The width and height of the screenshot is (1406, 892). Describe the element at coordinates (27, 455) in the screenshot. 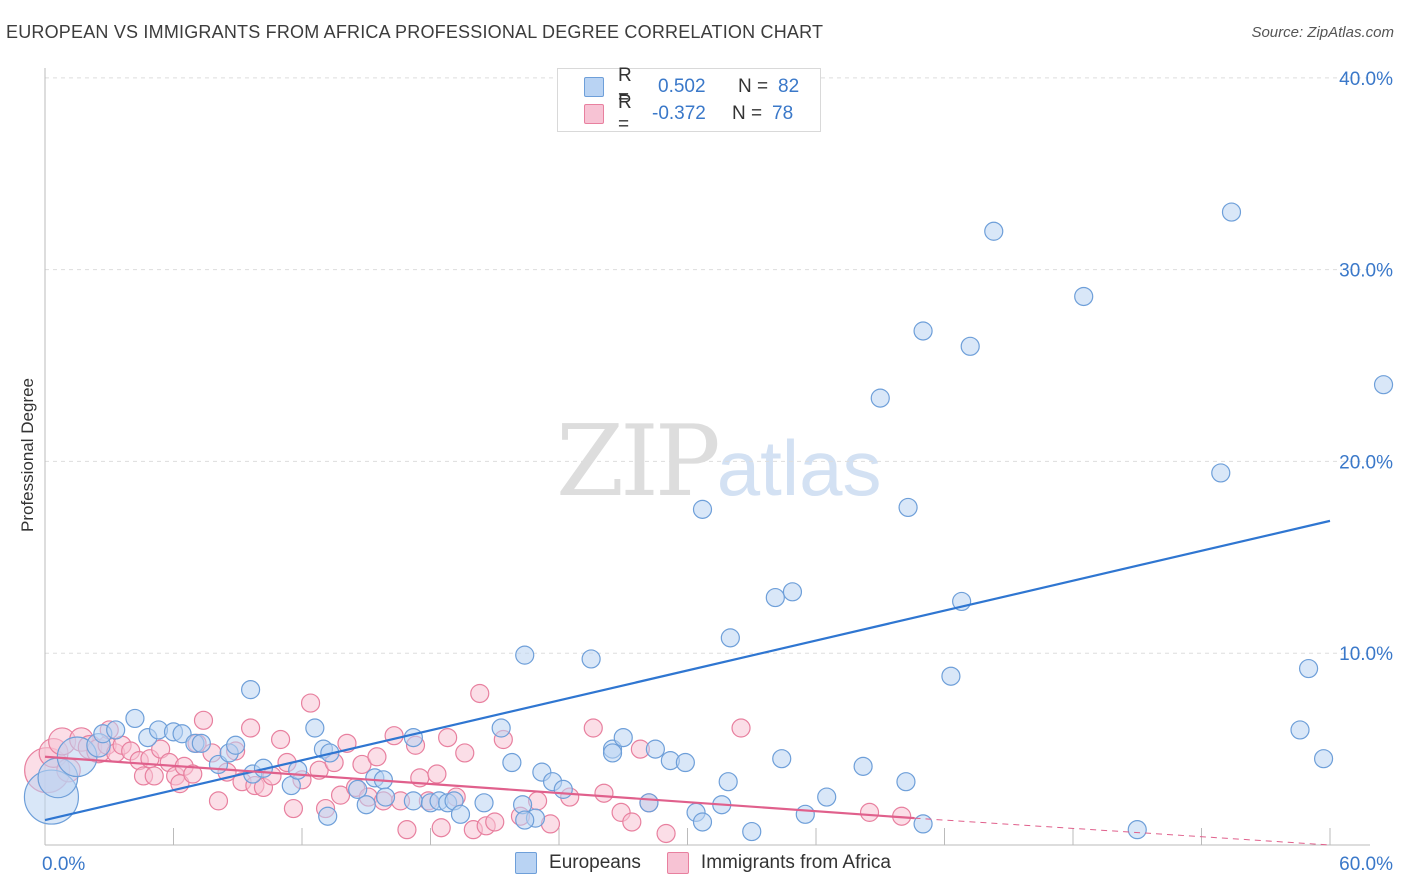

I see `y-axis-label: Professional Degree` at that location.